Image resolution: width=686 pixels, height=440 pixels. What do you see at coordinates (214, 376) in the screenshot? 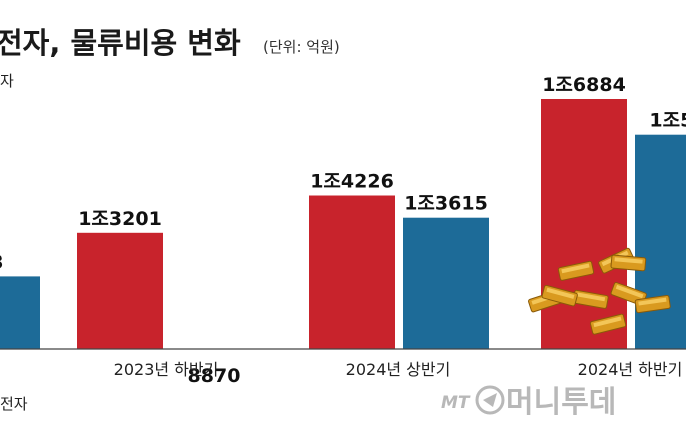
I see `value-label-series-1-cat-1: 8870` at bounding box center [214, 376].